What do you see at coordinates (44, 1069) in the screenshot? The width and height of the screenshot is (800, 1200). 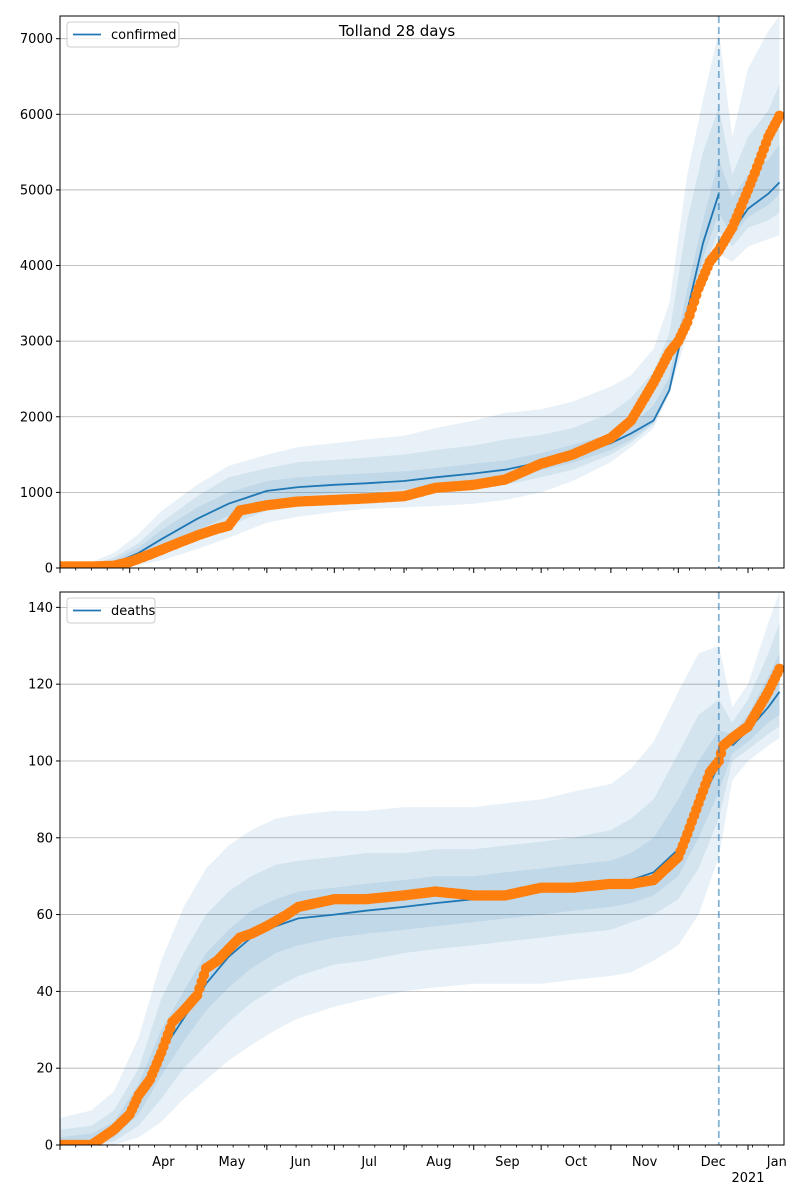 I see `y-tick-label: 20` at bounding box center [44, 1069].